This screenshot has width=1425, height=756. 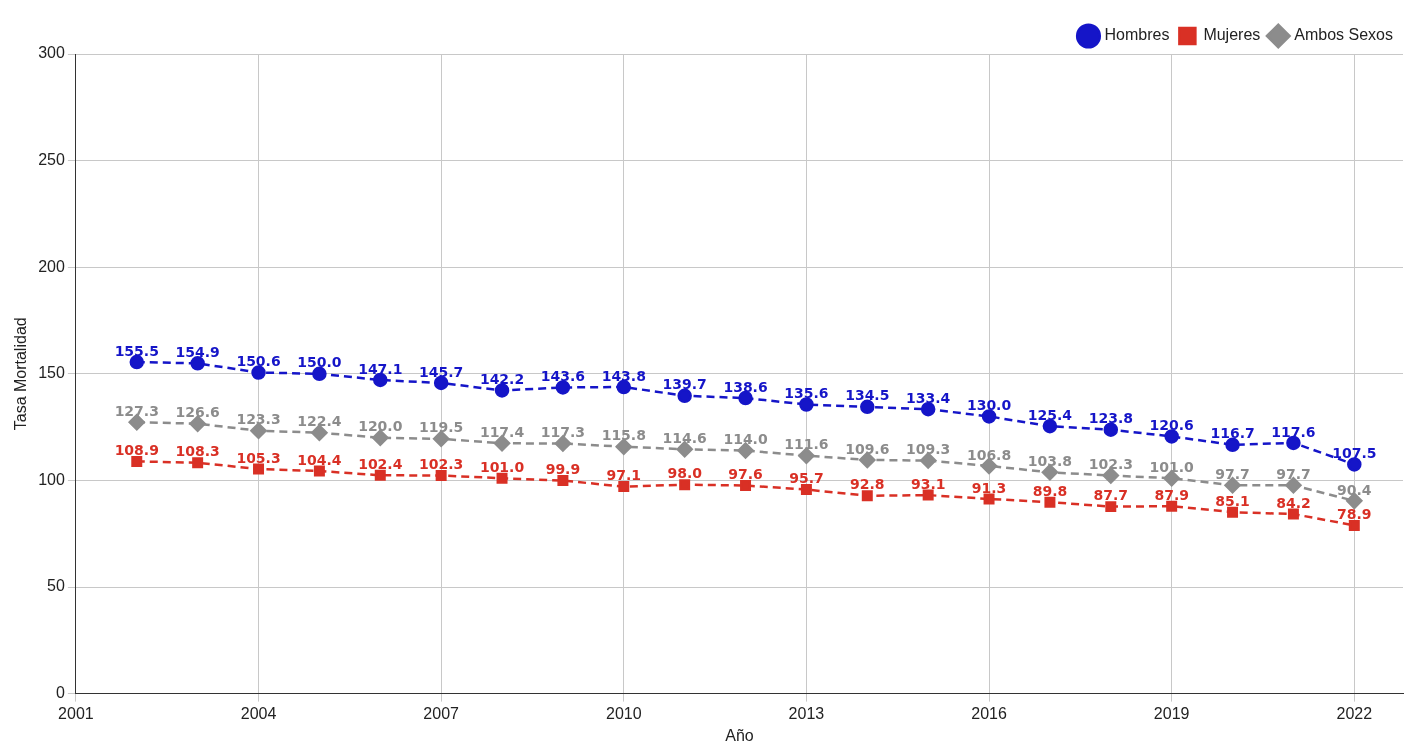 What do you see at coordinates (806, 444) in the screenshot?
I see `data-label: 111.6` at bounding box center [806, 444].